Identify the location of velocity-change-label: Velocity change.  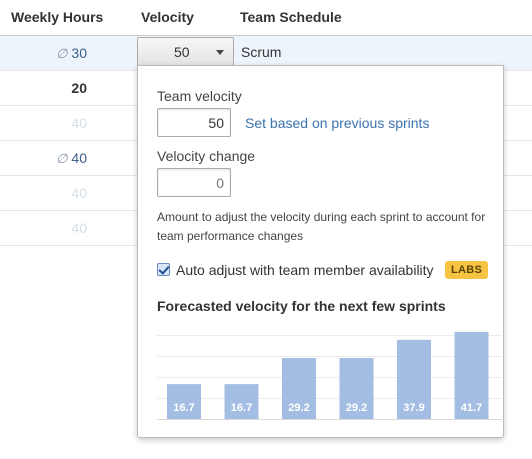
(206, 156).